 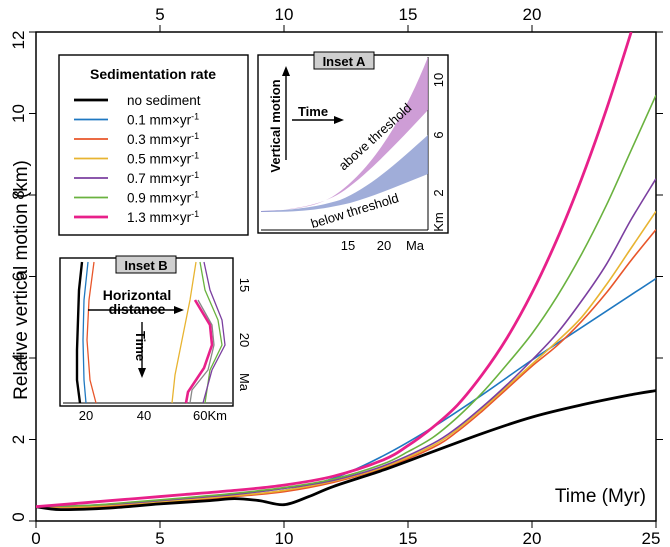 What do you see at coordinates (159, 538) in the screenshot?
I see `x-tick-label: 5` at bounding box center [159, 538].